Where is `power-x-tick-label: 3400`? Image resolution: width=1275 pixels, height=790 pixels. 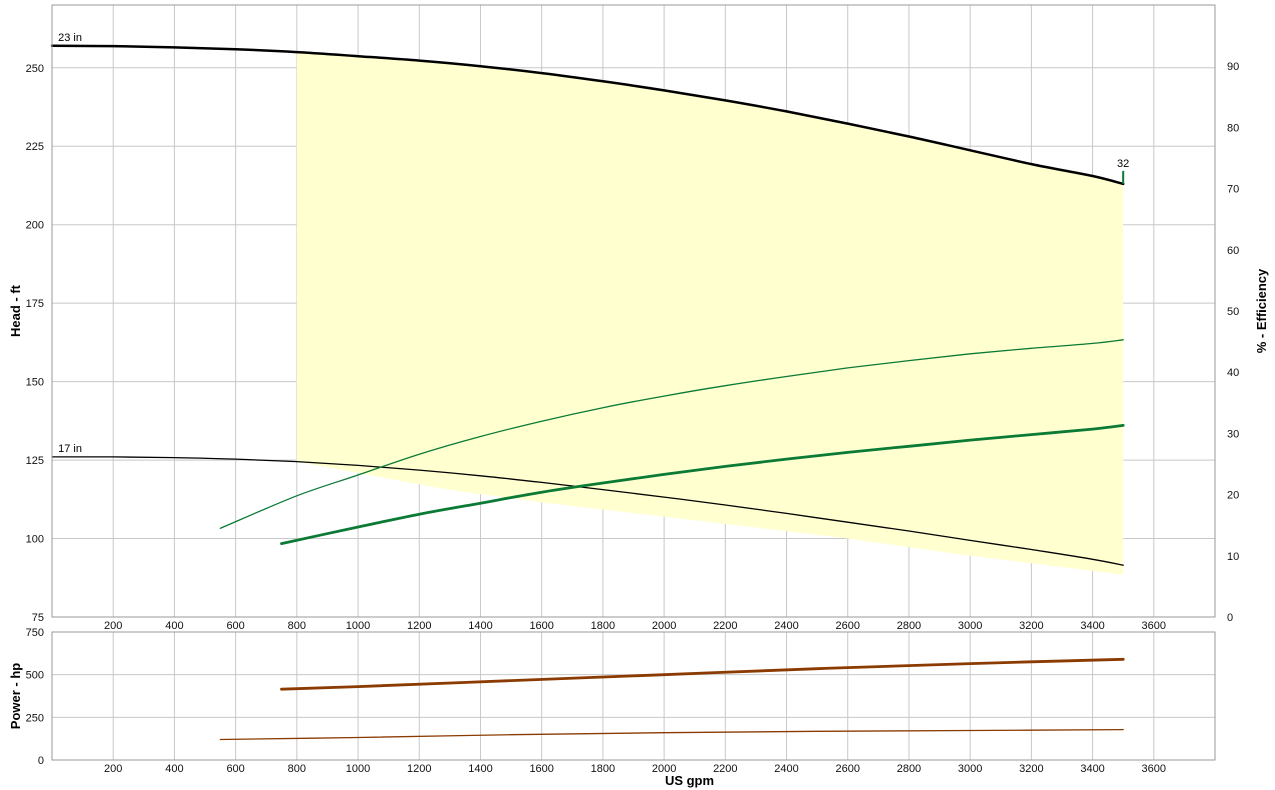
power-x-tick-label: 3400 is located at coordinates (1092, 769).